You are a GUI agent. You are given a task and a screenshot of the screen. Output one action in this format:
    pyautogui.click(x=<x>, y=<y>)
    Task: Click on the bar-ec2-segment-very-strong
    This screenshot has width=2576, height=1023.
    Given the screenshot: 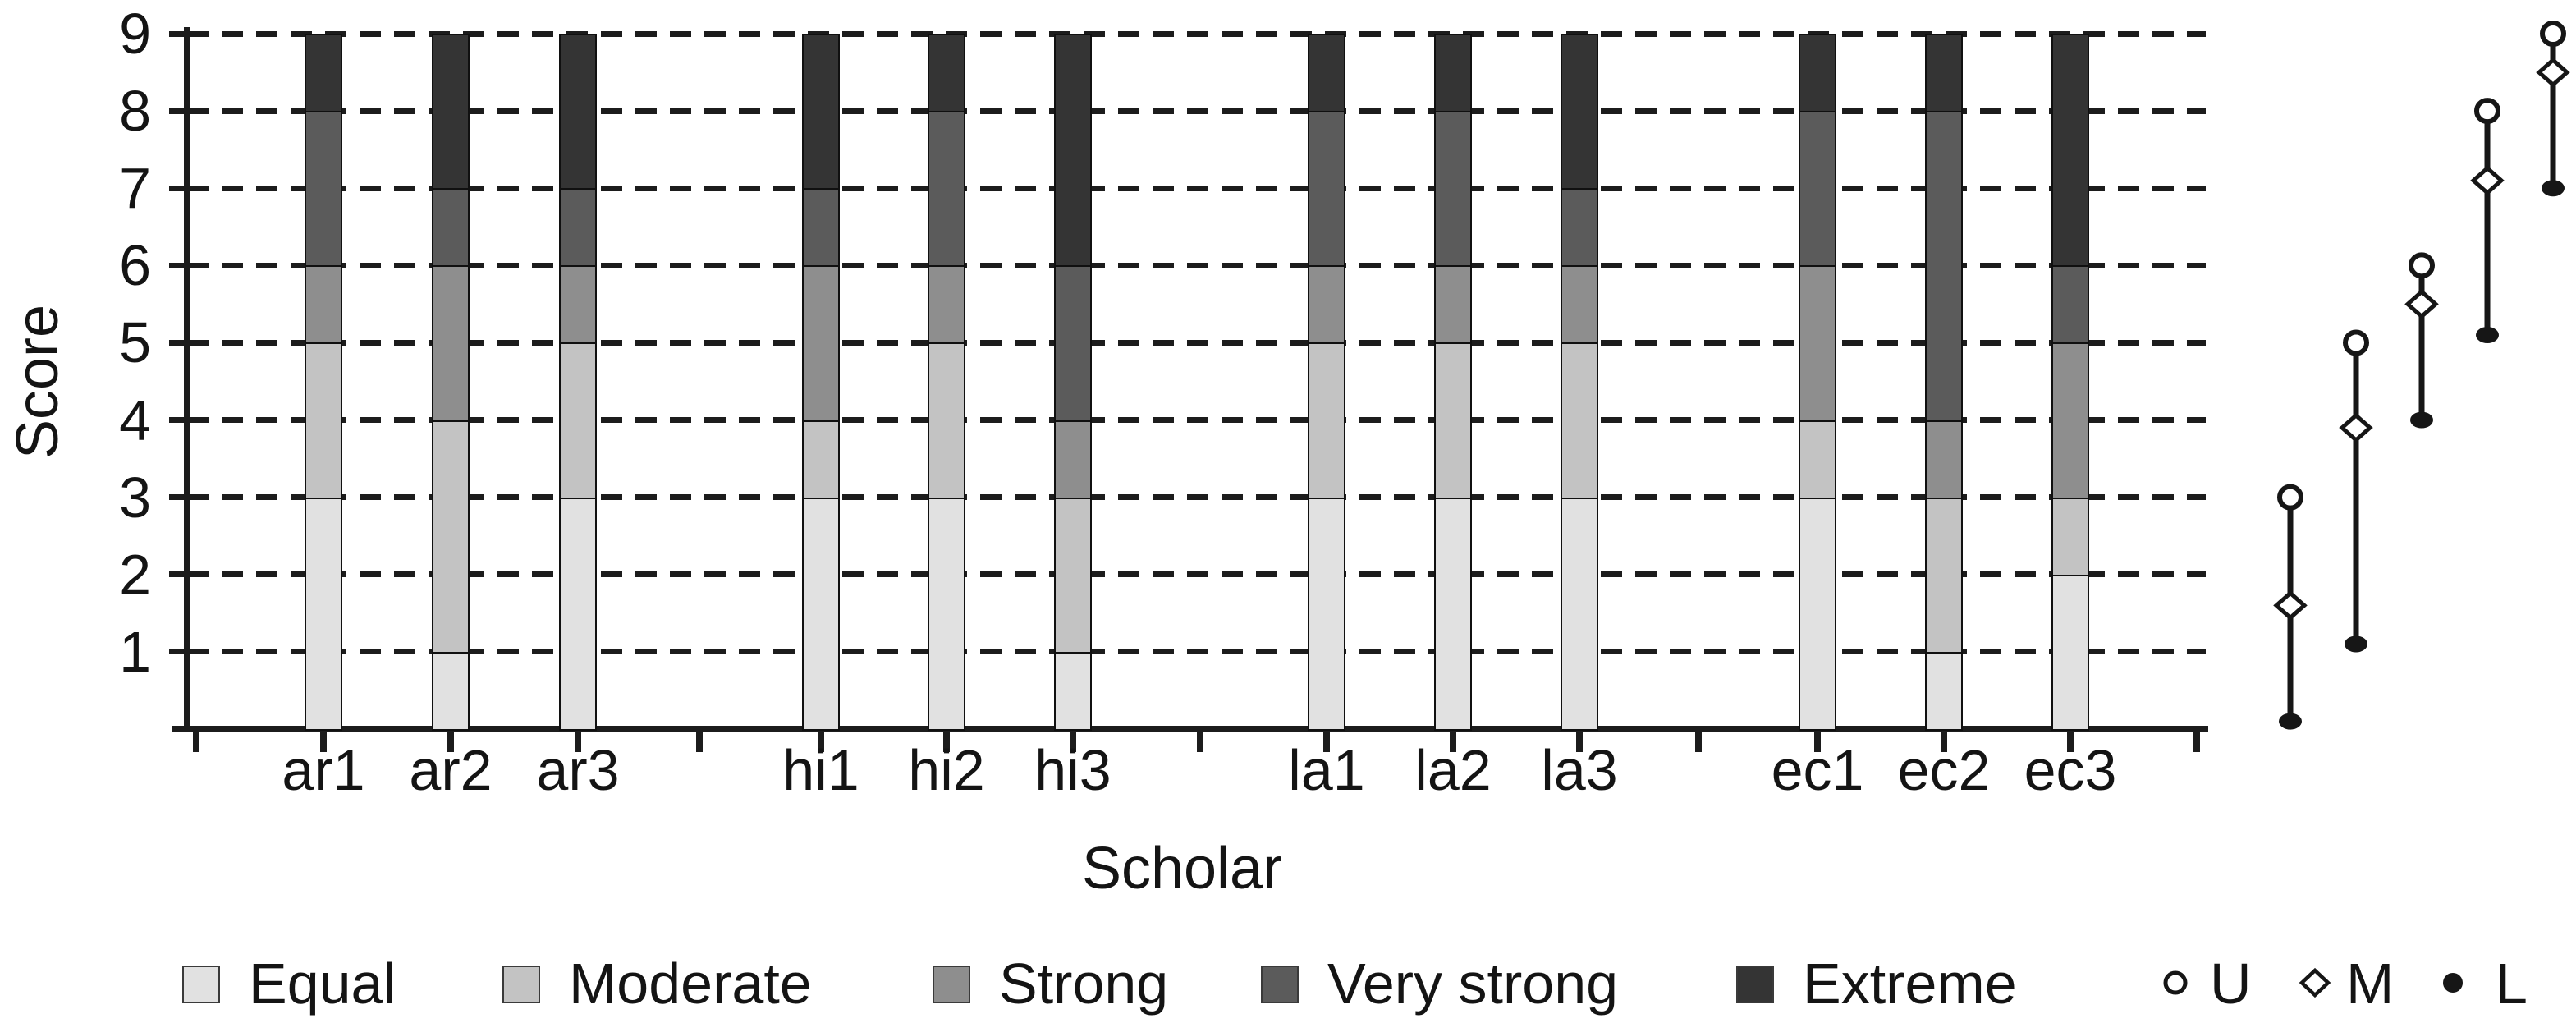 What is the action you would take?
    pyautogui.click(x=1944, y=267)
    